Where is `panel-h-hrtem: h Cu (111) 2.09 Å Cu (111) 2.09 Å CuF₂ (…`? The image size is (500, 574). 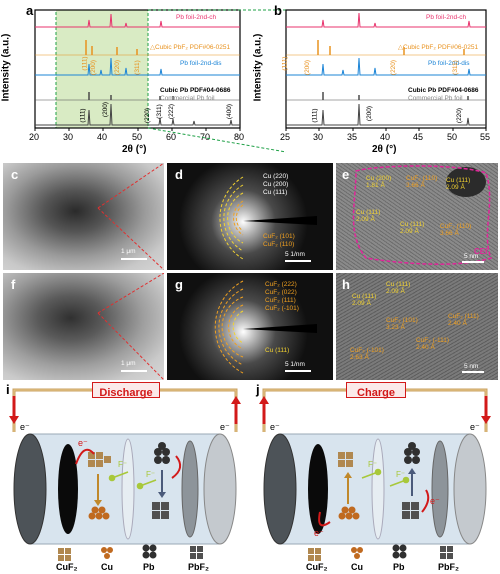
panel-h-hrtem: h Cu (111) 2.09 Å Cu (111) 2.09 Å CuF₂ (… is located at coordinates (417, 326).